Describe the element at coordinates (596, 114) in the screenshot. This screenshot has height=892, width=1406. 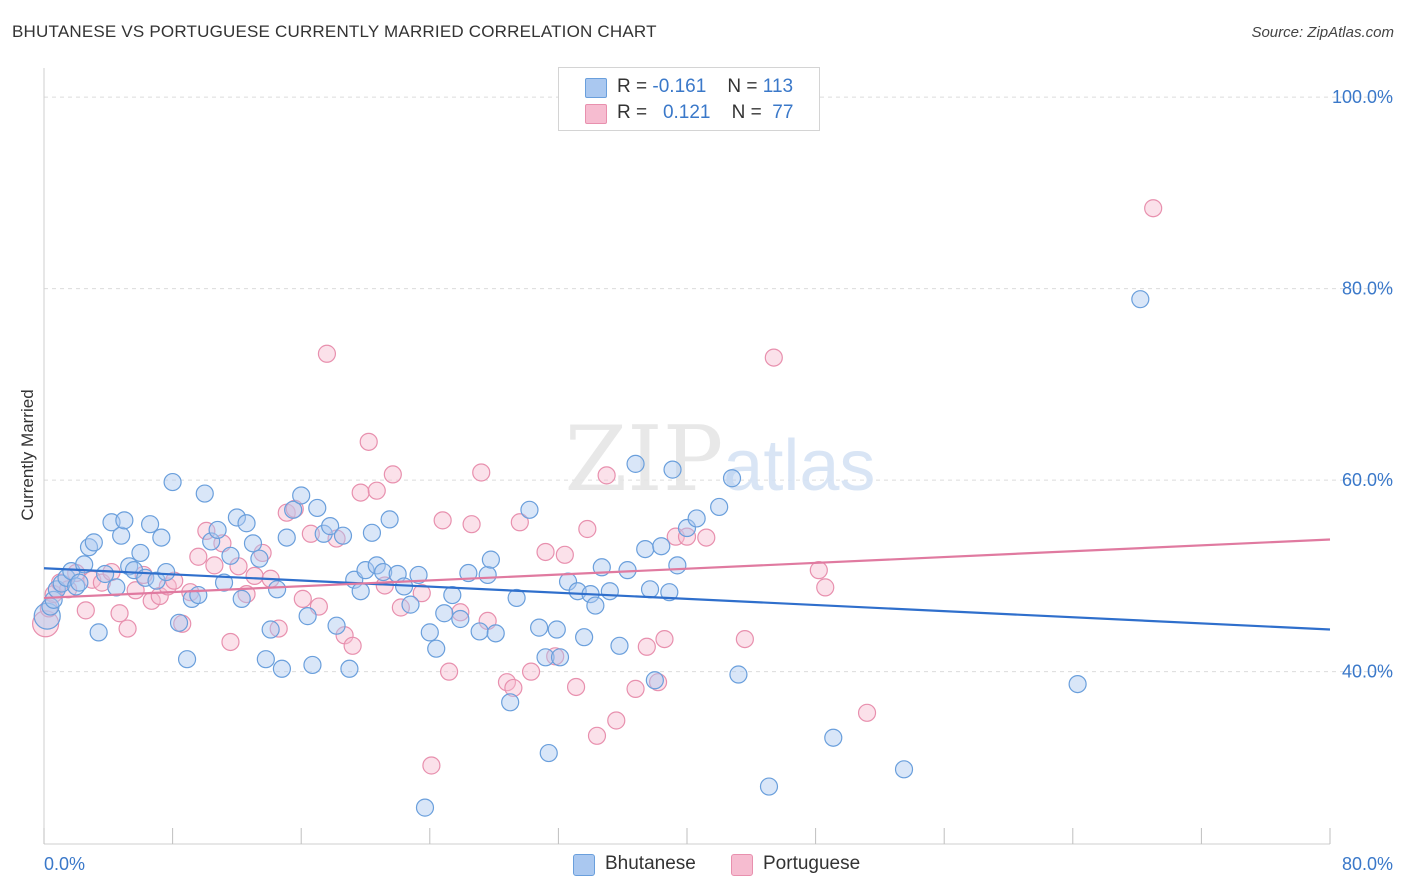
I see `legend-swatch-pink` at that location.